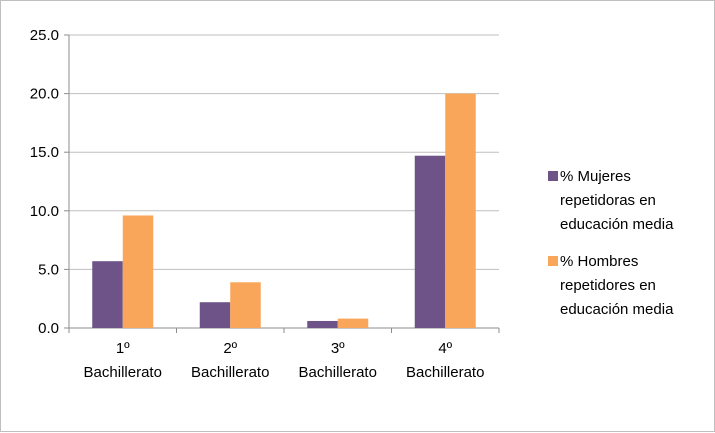 The height and width of the screenshot is (433, 715). I want to click on x-tick-label: 4º, so click(445, 348).